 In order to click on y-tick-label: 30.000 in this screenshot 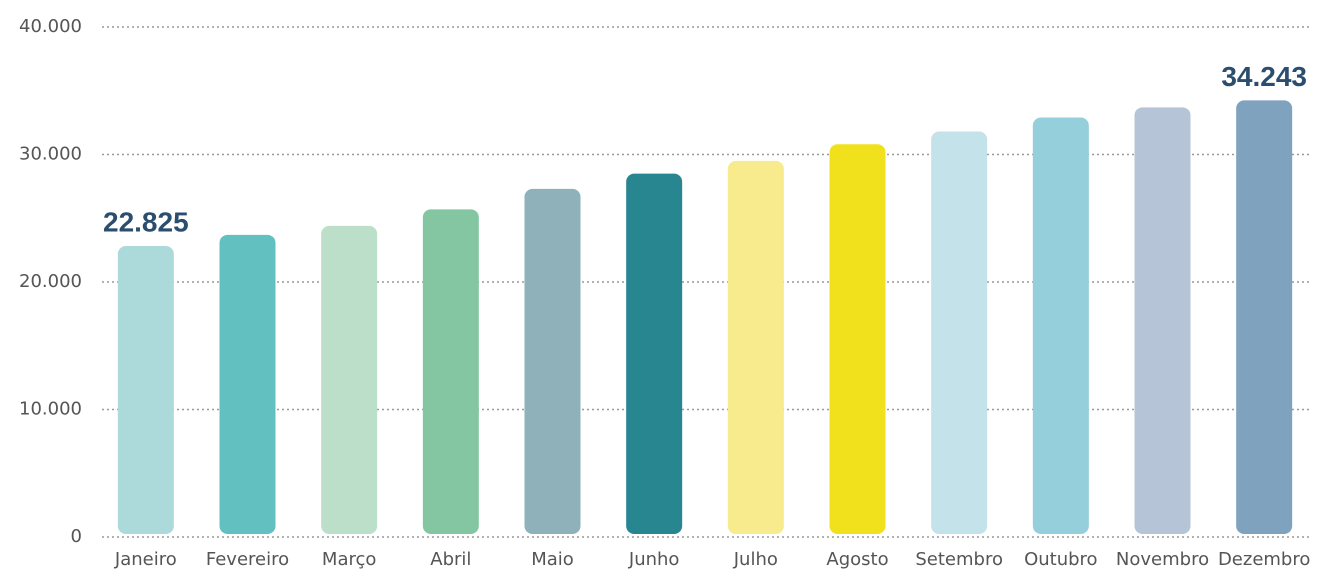, I will do `click(50, 154)`.